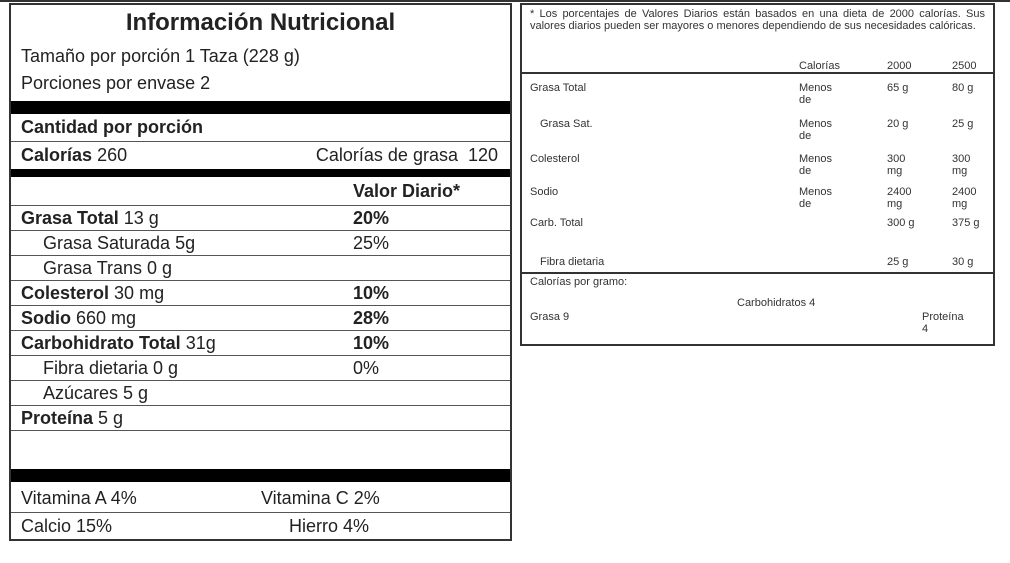 This screenshot has height=563, width=1010. I want to click on footnote-v2500: 30 g, so click(963, 262).